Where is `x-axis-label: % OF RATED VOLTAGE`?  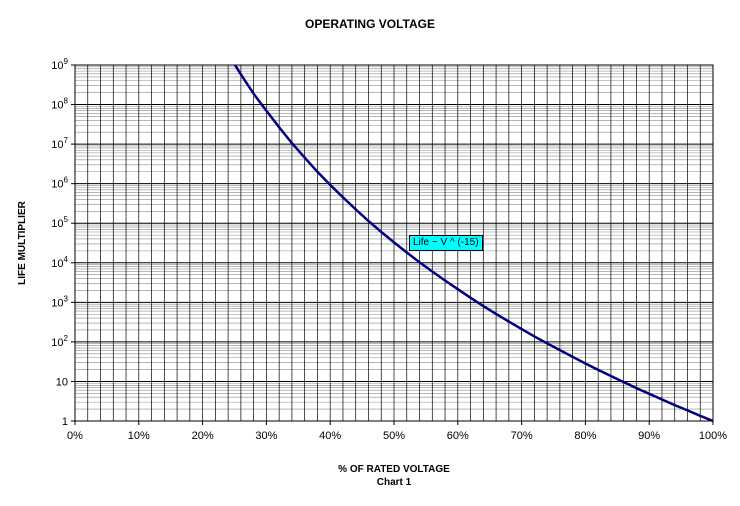
x-axis-label: % OF RATED VOLTAGE is located at coordinates (394, 469).